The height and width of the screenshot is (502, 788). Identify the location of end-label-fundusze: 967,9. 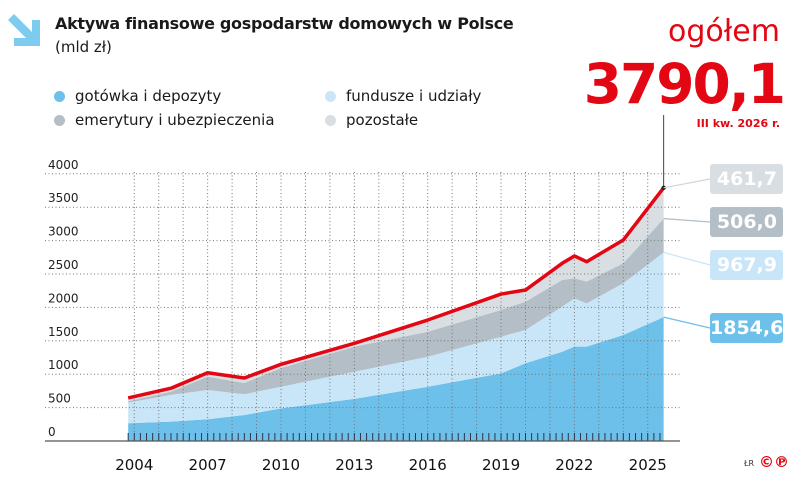
(746, 265).